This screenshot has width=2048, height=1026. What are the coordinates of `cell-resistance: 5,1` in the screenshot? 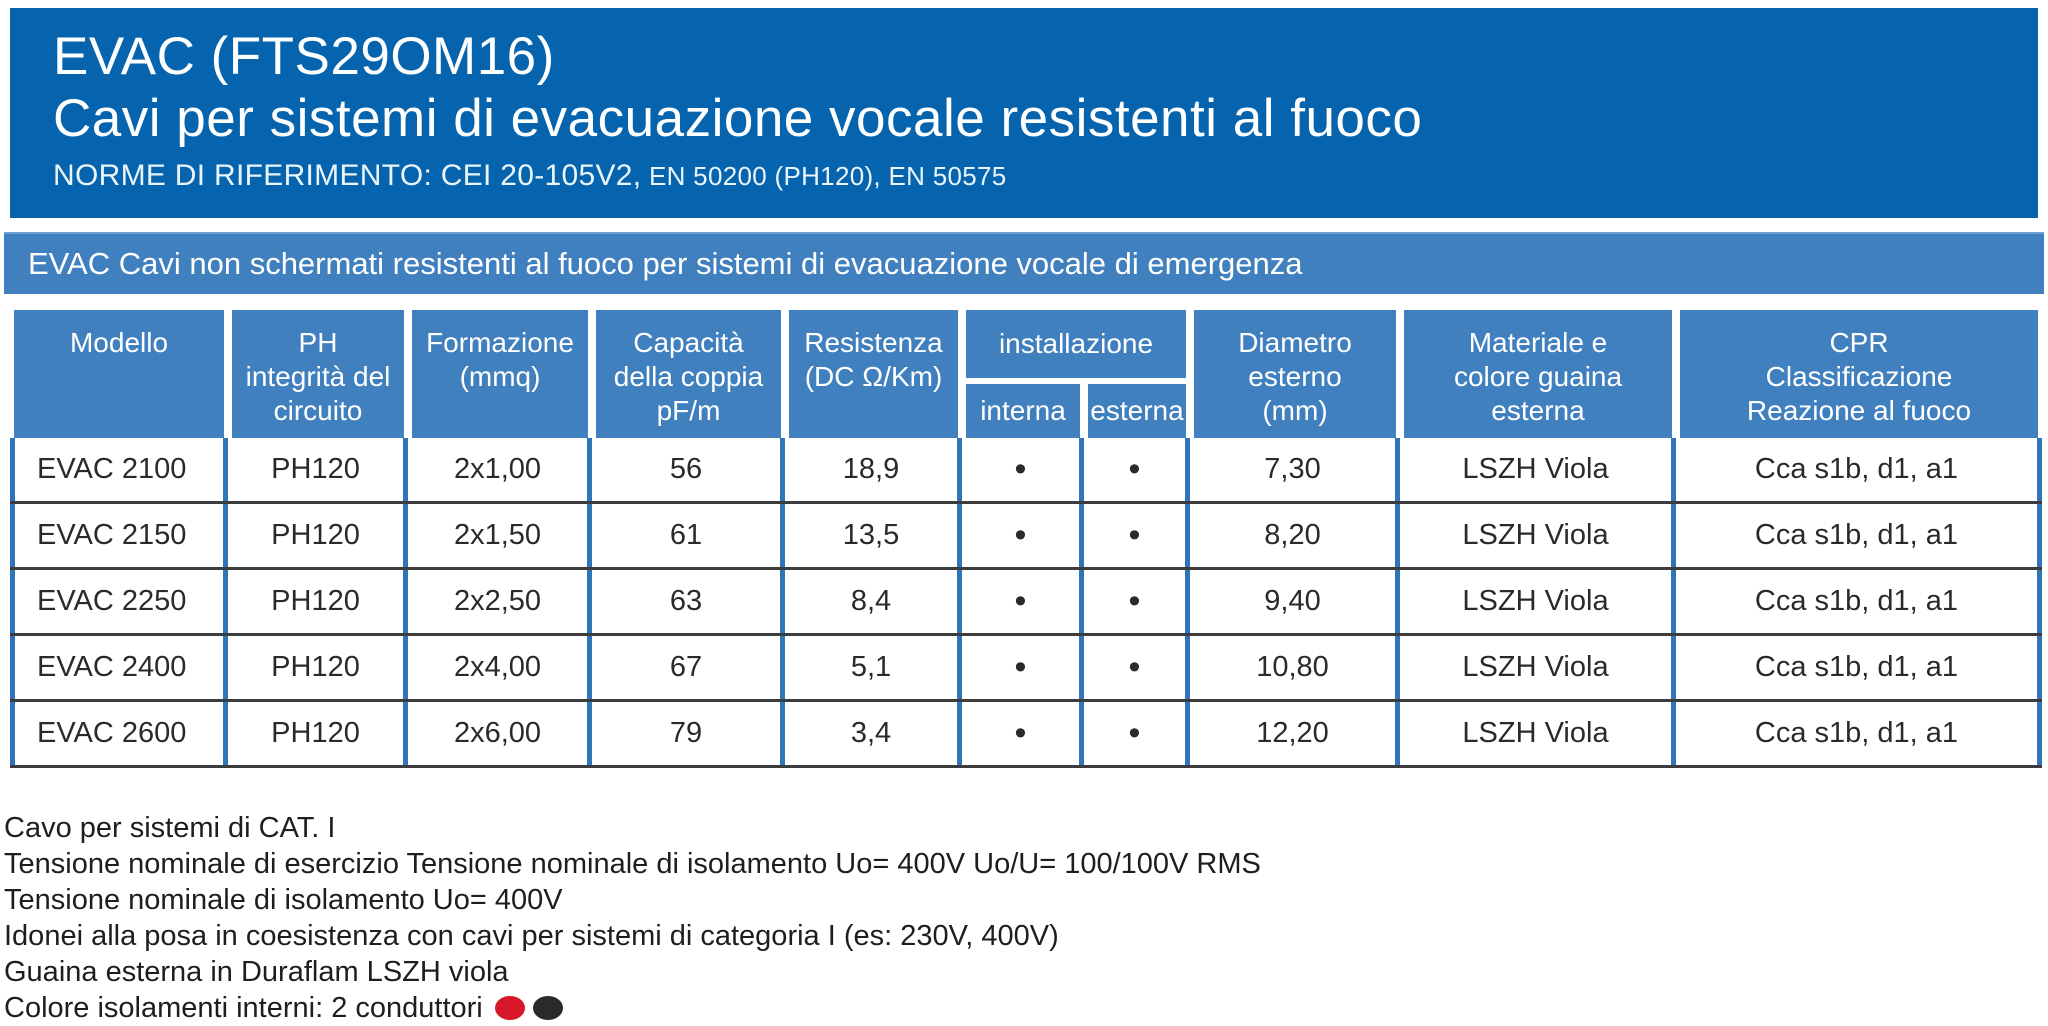 It's located at (873, 667).